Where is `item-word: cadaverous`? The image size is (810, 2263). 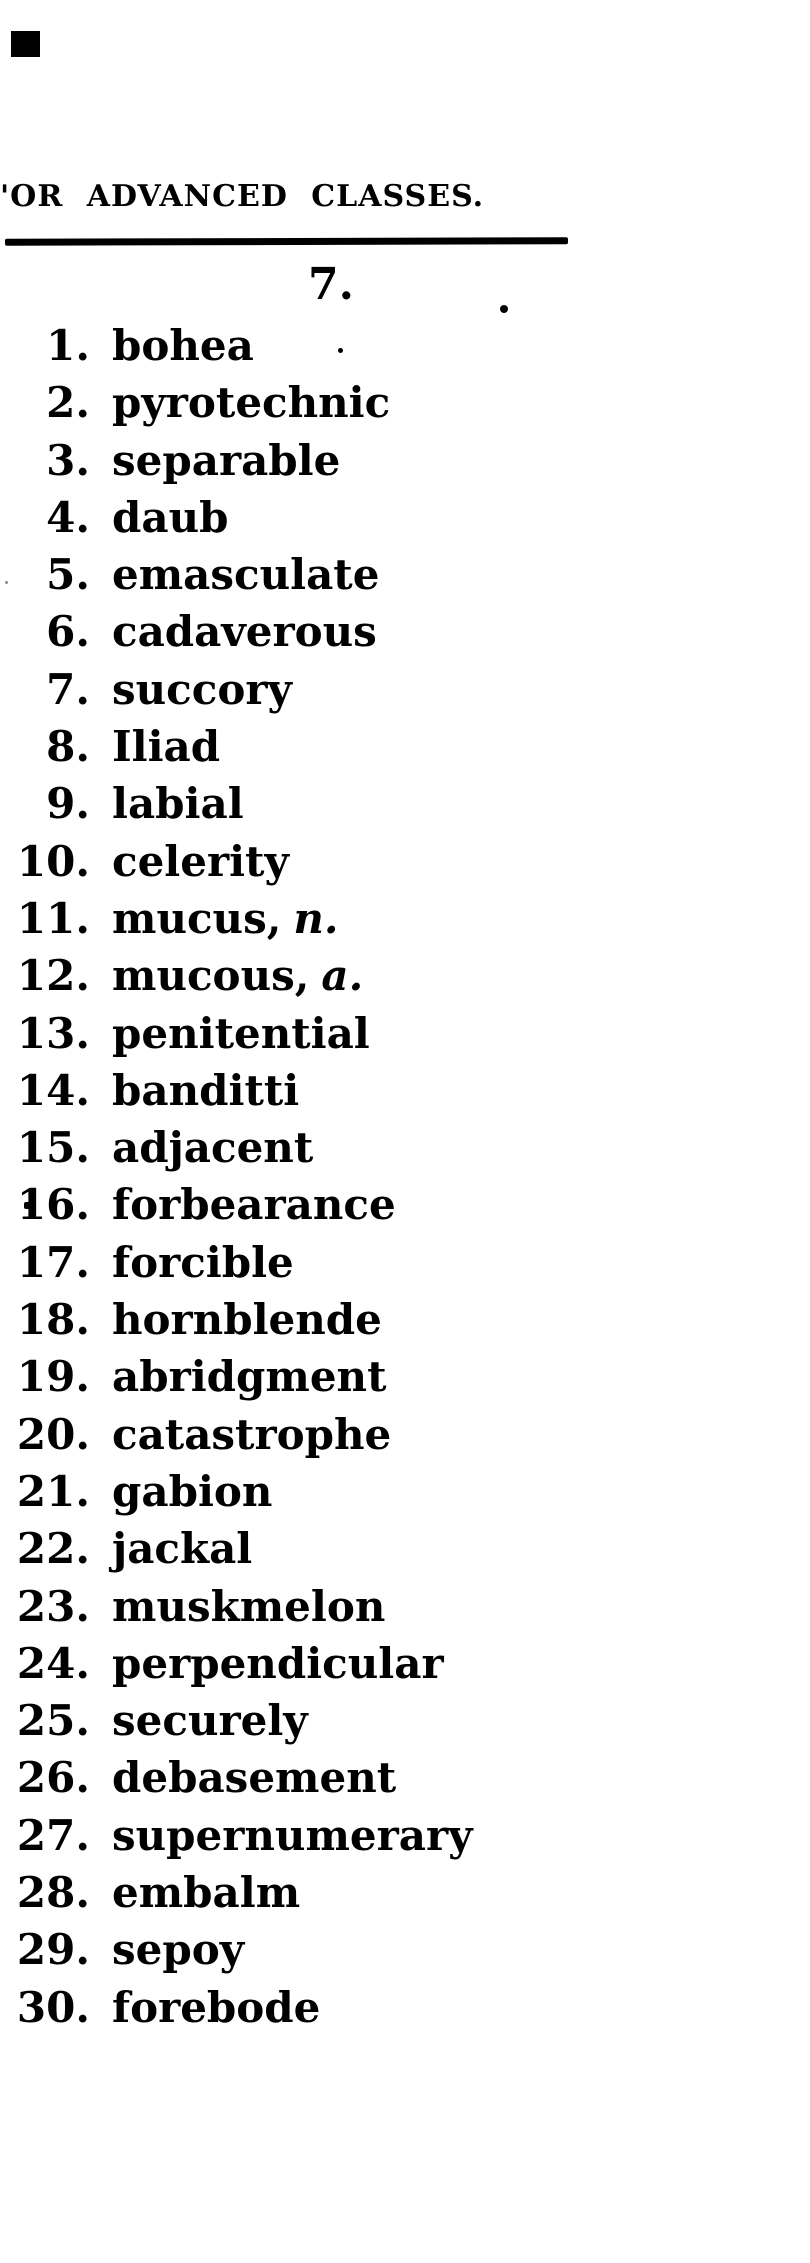 item-word: cadaverous is located at coordinates (244, 632).